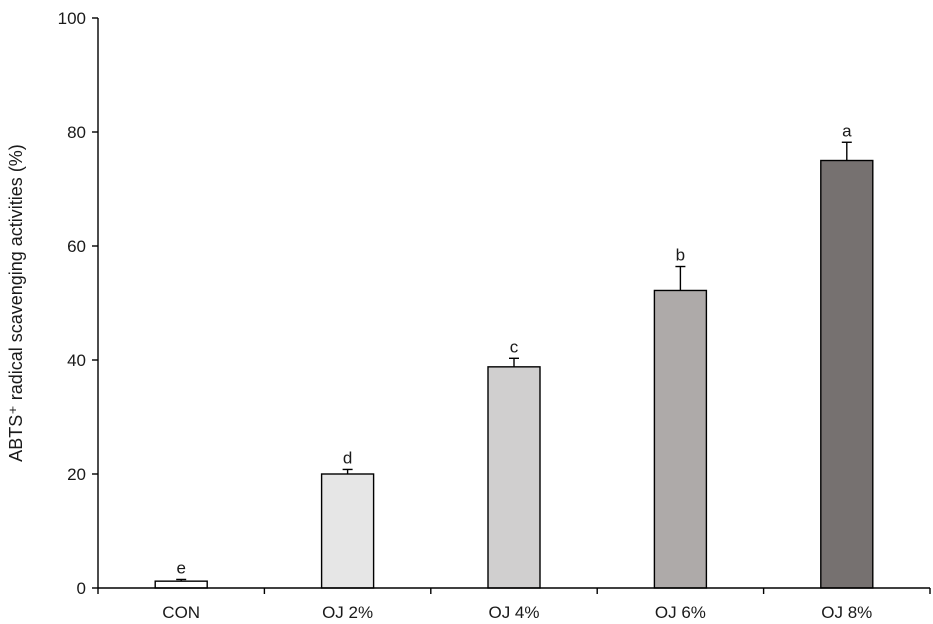 This screenshot has width=933, height=624. I want to click on significance-label: a, so click(847, 130).